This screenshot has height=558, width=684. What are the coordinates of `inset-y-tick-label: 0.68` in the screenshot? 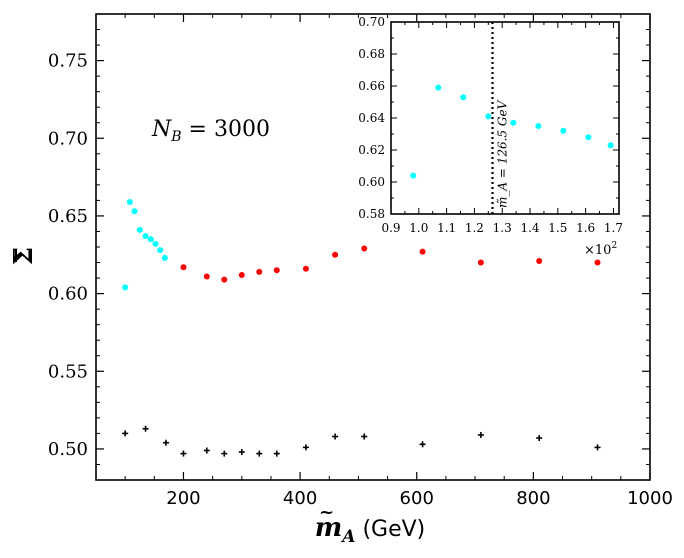 It's located at (371, 54).